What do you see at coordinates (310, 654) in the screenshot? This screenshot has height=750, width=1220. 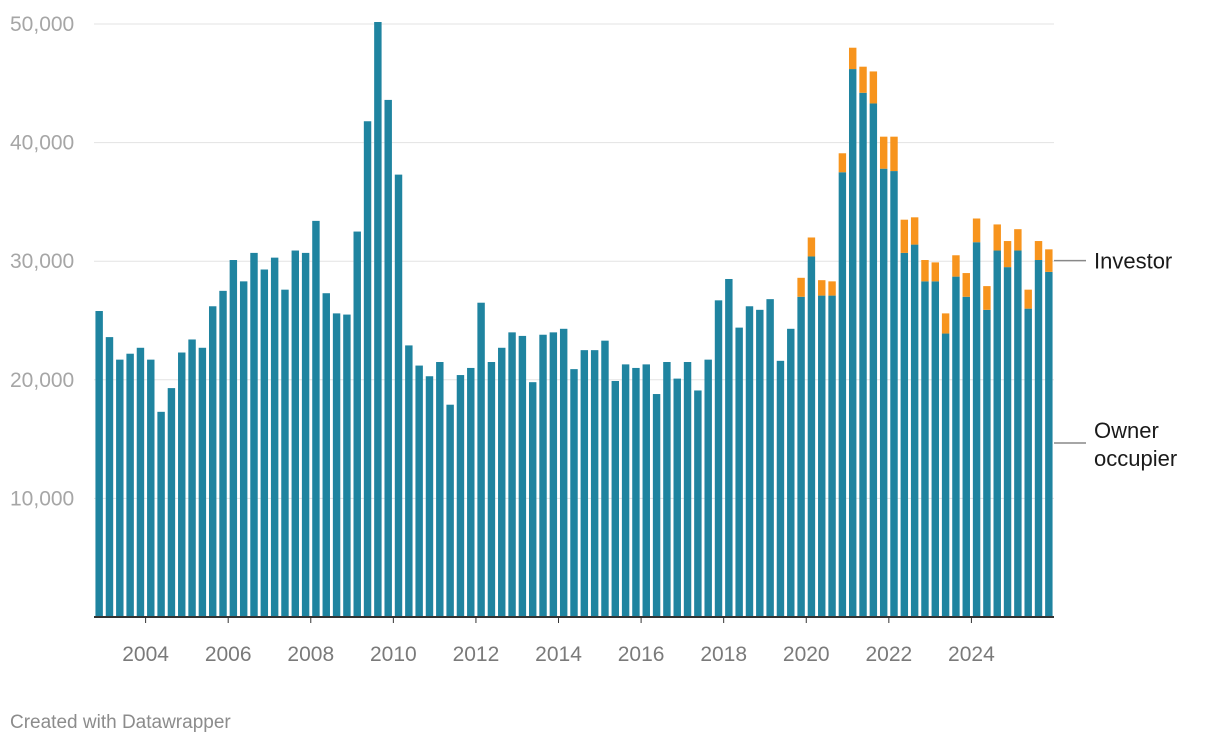 I see `x-tick-label: 2008` at bounding box center [310, 654].